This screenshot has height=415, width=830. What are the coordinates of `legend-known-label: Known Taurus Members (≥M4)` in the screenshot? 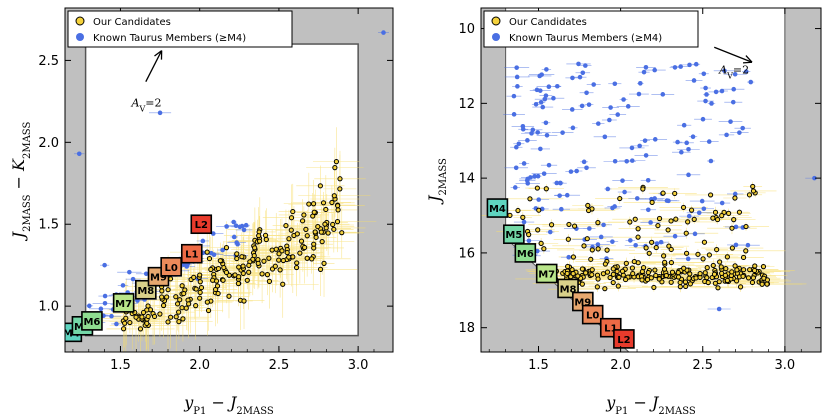 It's located at (169, 38).